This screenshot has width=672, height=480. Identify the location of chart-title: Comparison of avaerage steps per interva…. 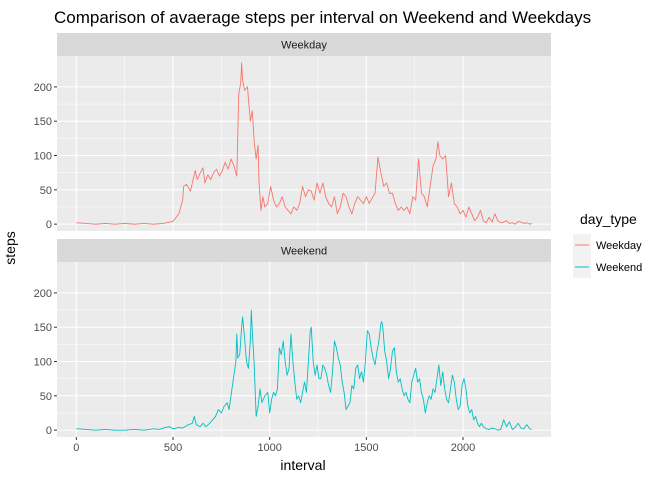
(322, 17).